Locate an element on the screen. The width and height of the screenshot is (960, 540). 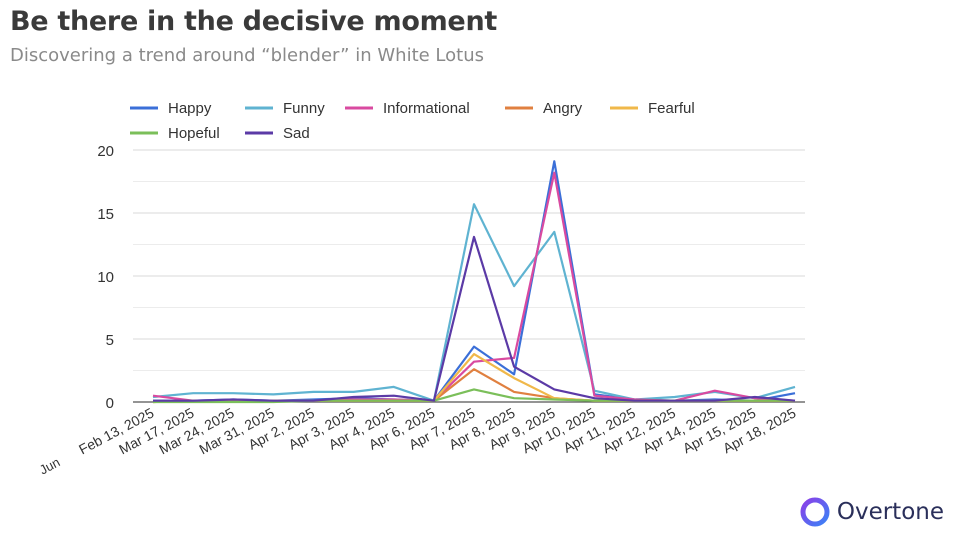
legend-item: Funny is located at coordinates (285, 108).